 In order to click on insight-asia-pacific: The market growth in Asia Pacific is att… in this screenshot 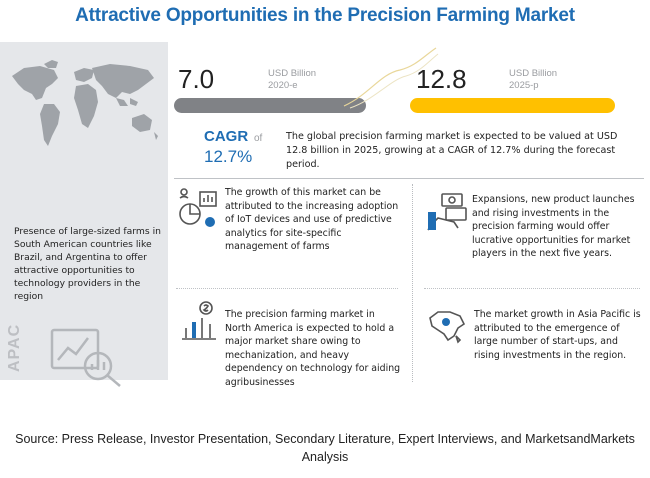, I will do `click(557, 335)`.